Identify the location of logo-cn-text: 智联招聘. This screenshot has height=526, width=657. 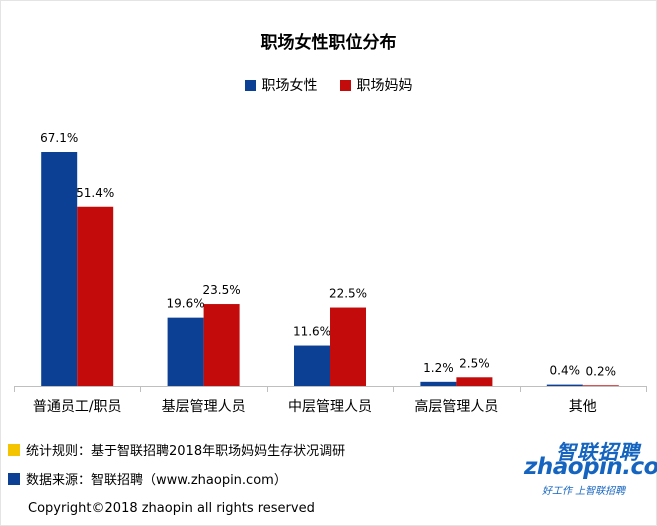
(598, 452).